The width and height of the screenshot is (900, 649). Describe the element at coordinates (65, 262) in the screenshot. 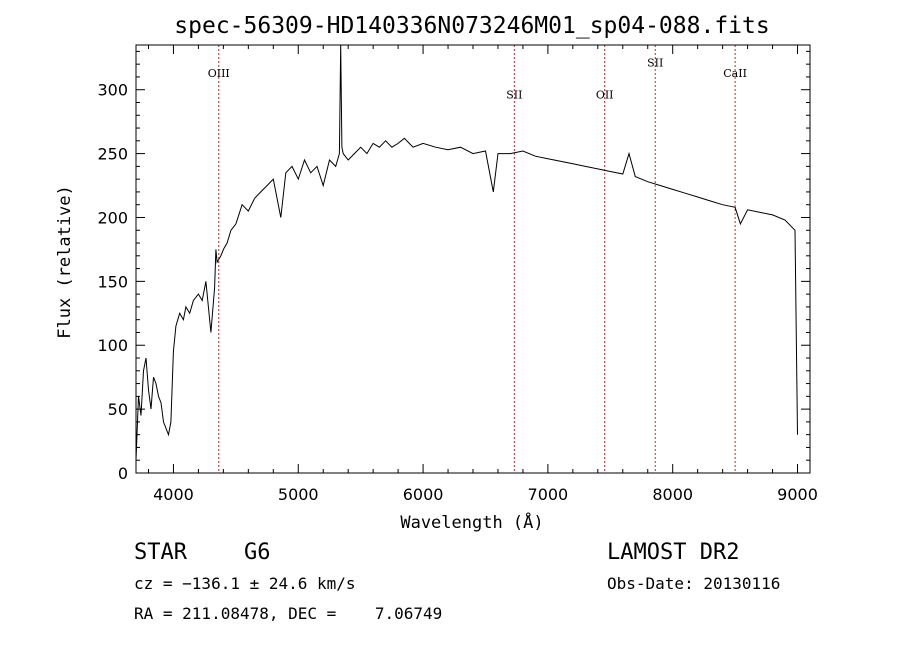

I see `y-axis-label: Flux (relative)` at that location.